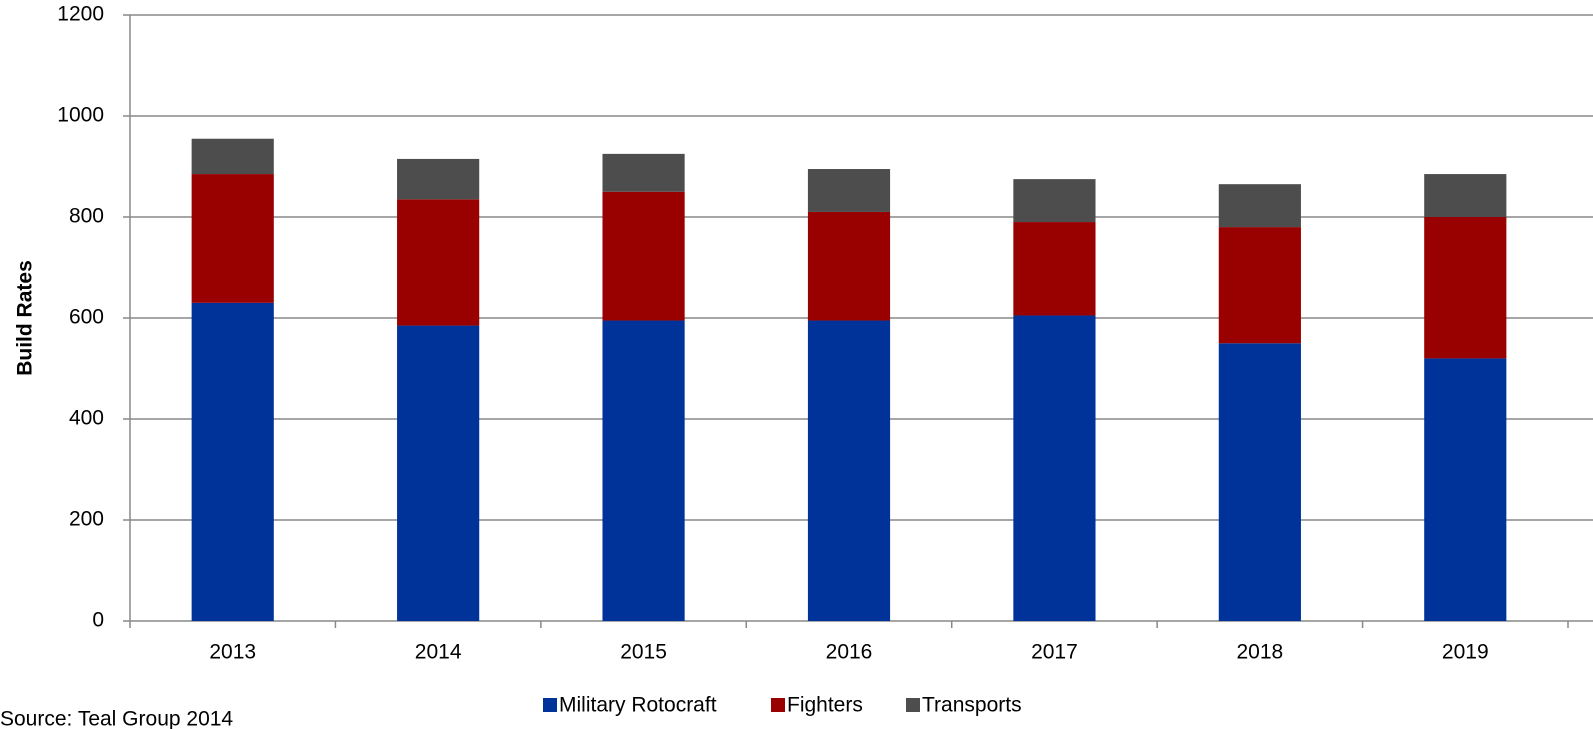 Image resolution: width=1593 pixels, height=729 pixels. What do you see at coordinates (1259, 652) in the screenshot?
I see `x-tick-label: 2018` at bounding box center [1259, 652].